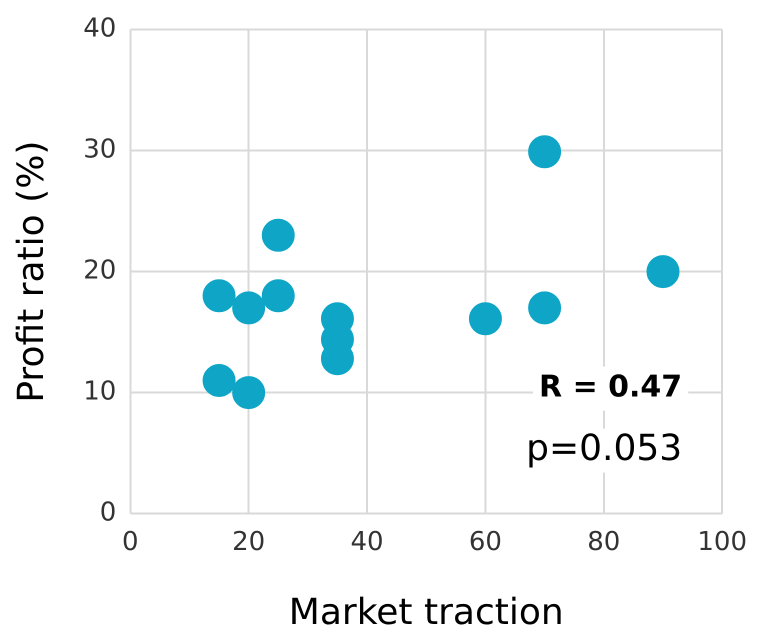 Image resolution: width=761 pixels, height=644 pixels. What do you see at coordinates (99, 270) in the screenshot?
I see `y-tick-label: 20` at bounding box center [99, 270].